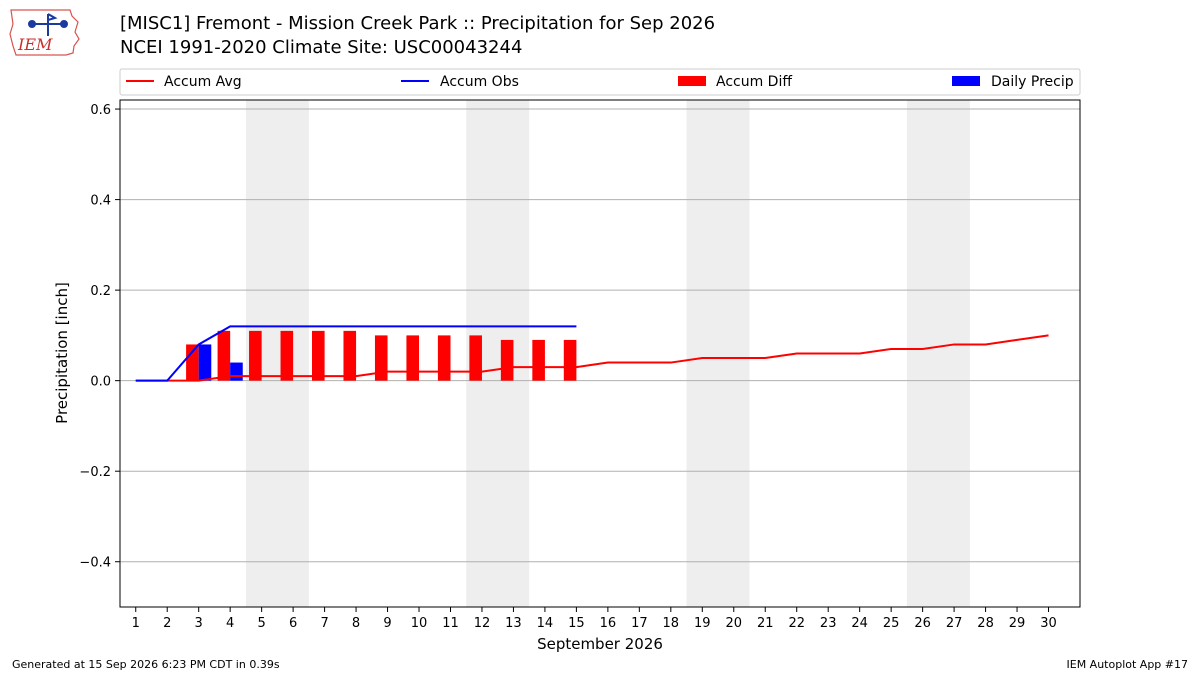 This screenshot has width=1200, height=675. I want to click on x-tick-label-17: 18, so click(671, 623).